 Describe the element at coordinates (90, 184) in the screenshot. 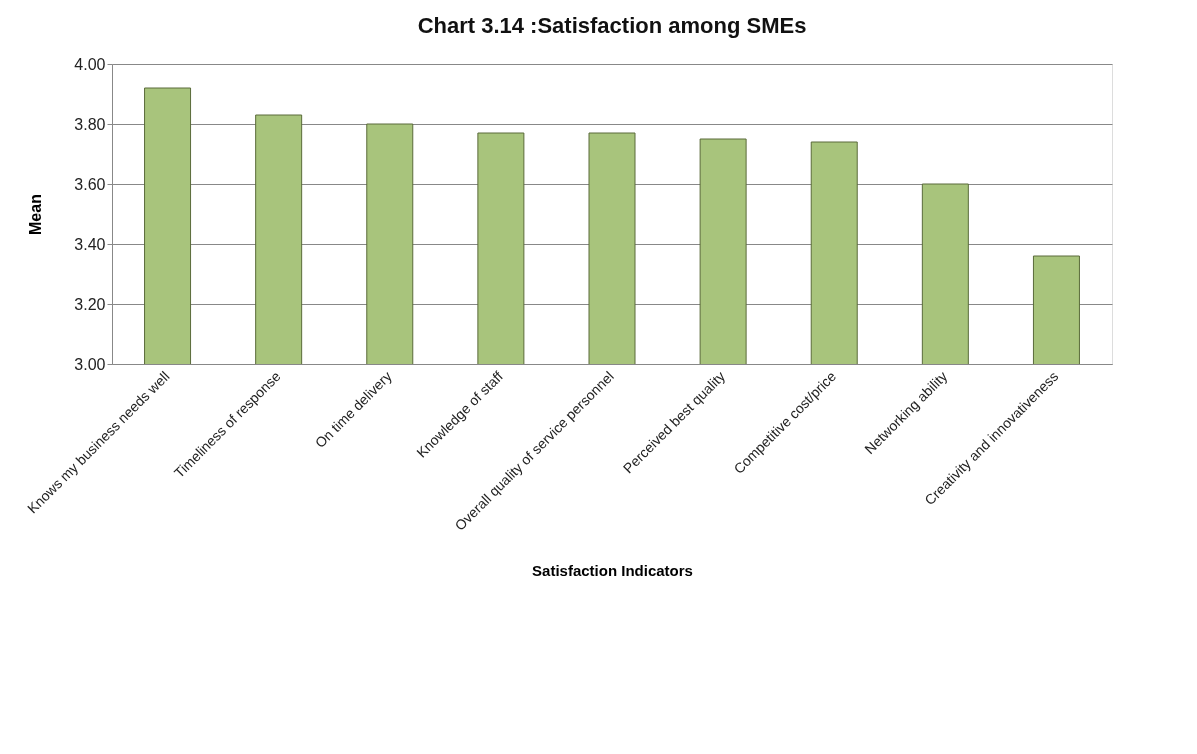

I see `y-tick-label: 3.60` at that location.